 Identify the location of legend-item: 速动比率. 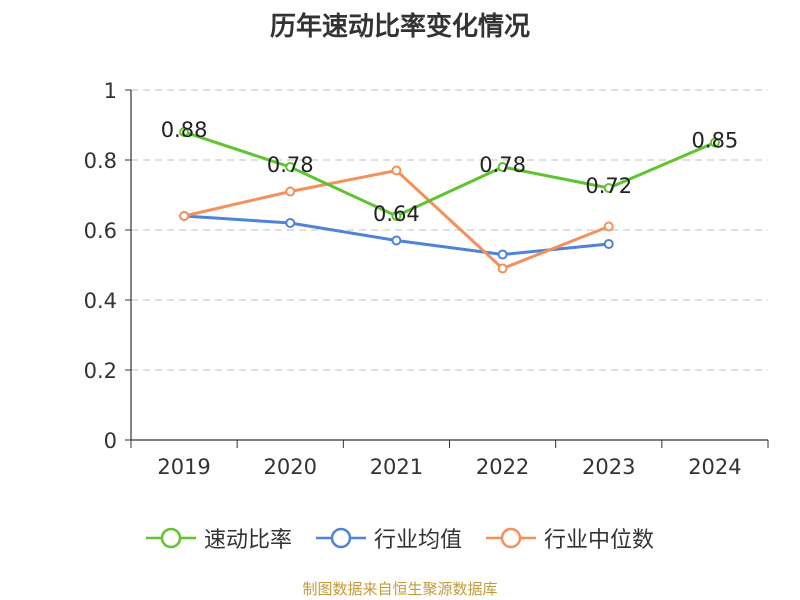
(218, 538).